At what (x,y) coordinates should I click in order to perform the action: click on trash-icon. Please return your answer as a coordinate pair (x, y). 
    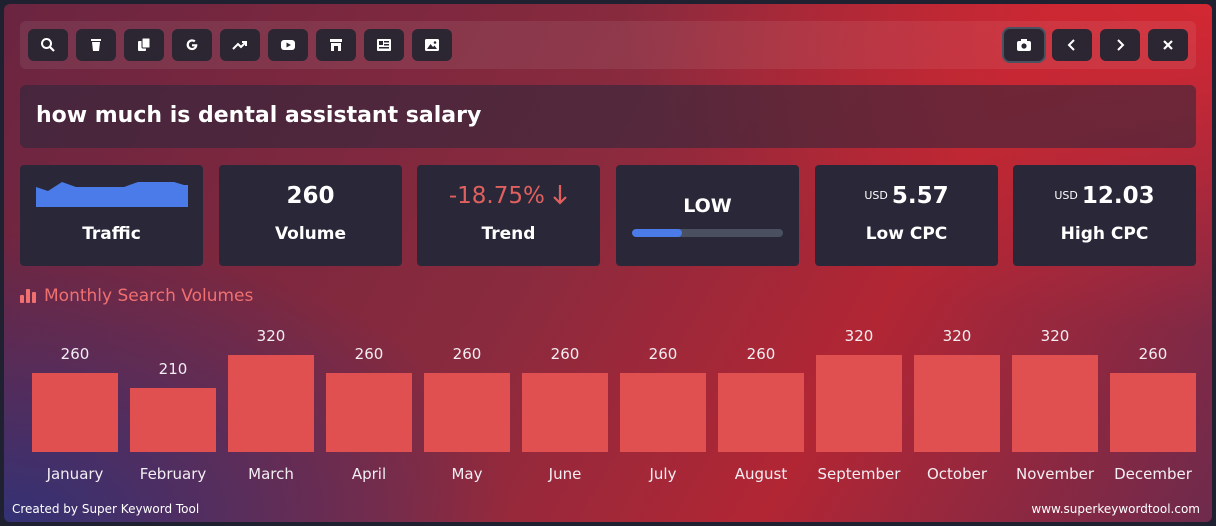
    Looking at the image, I should click on (96, 45).